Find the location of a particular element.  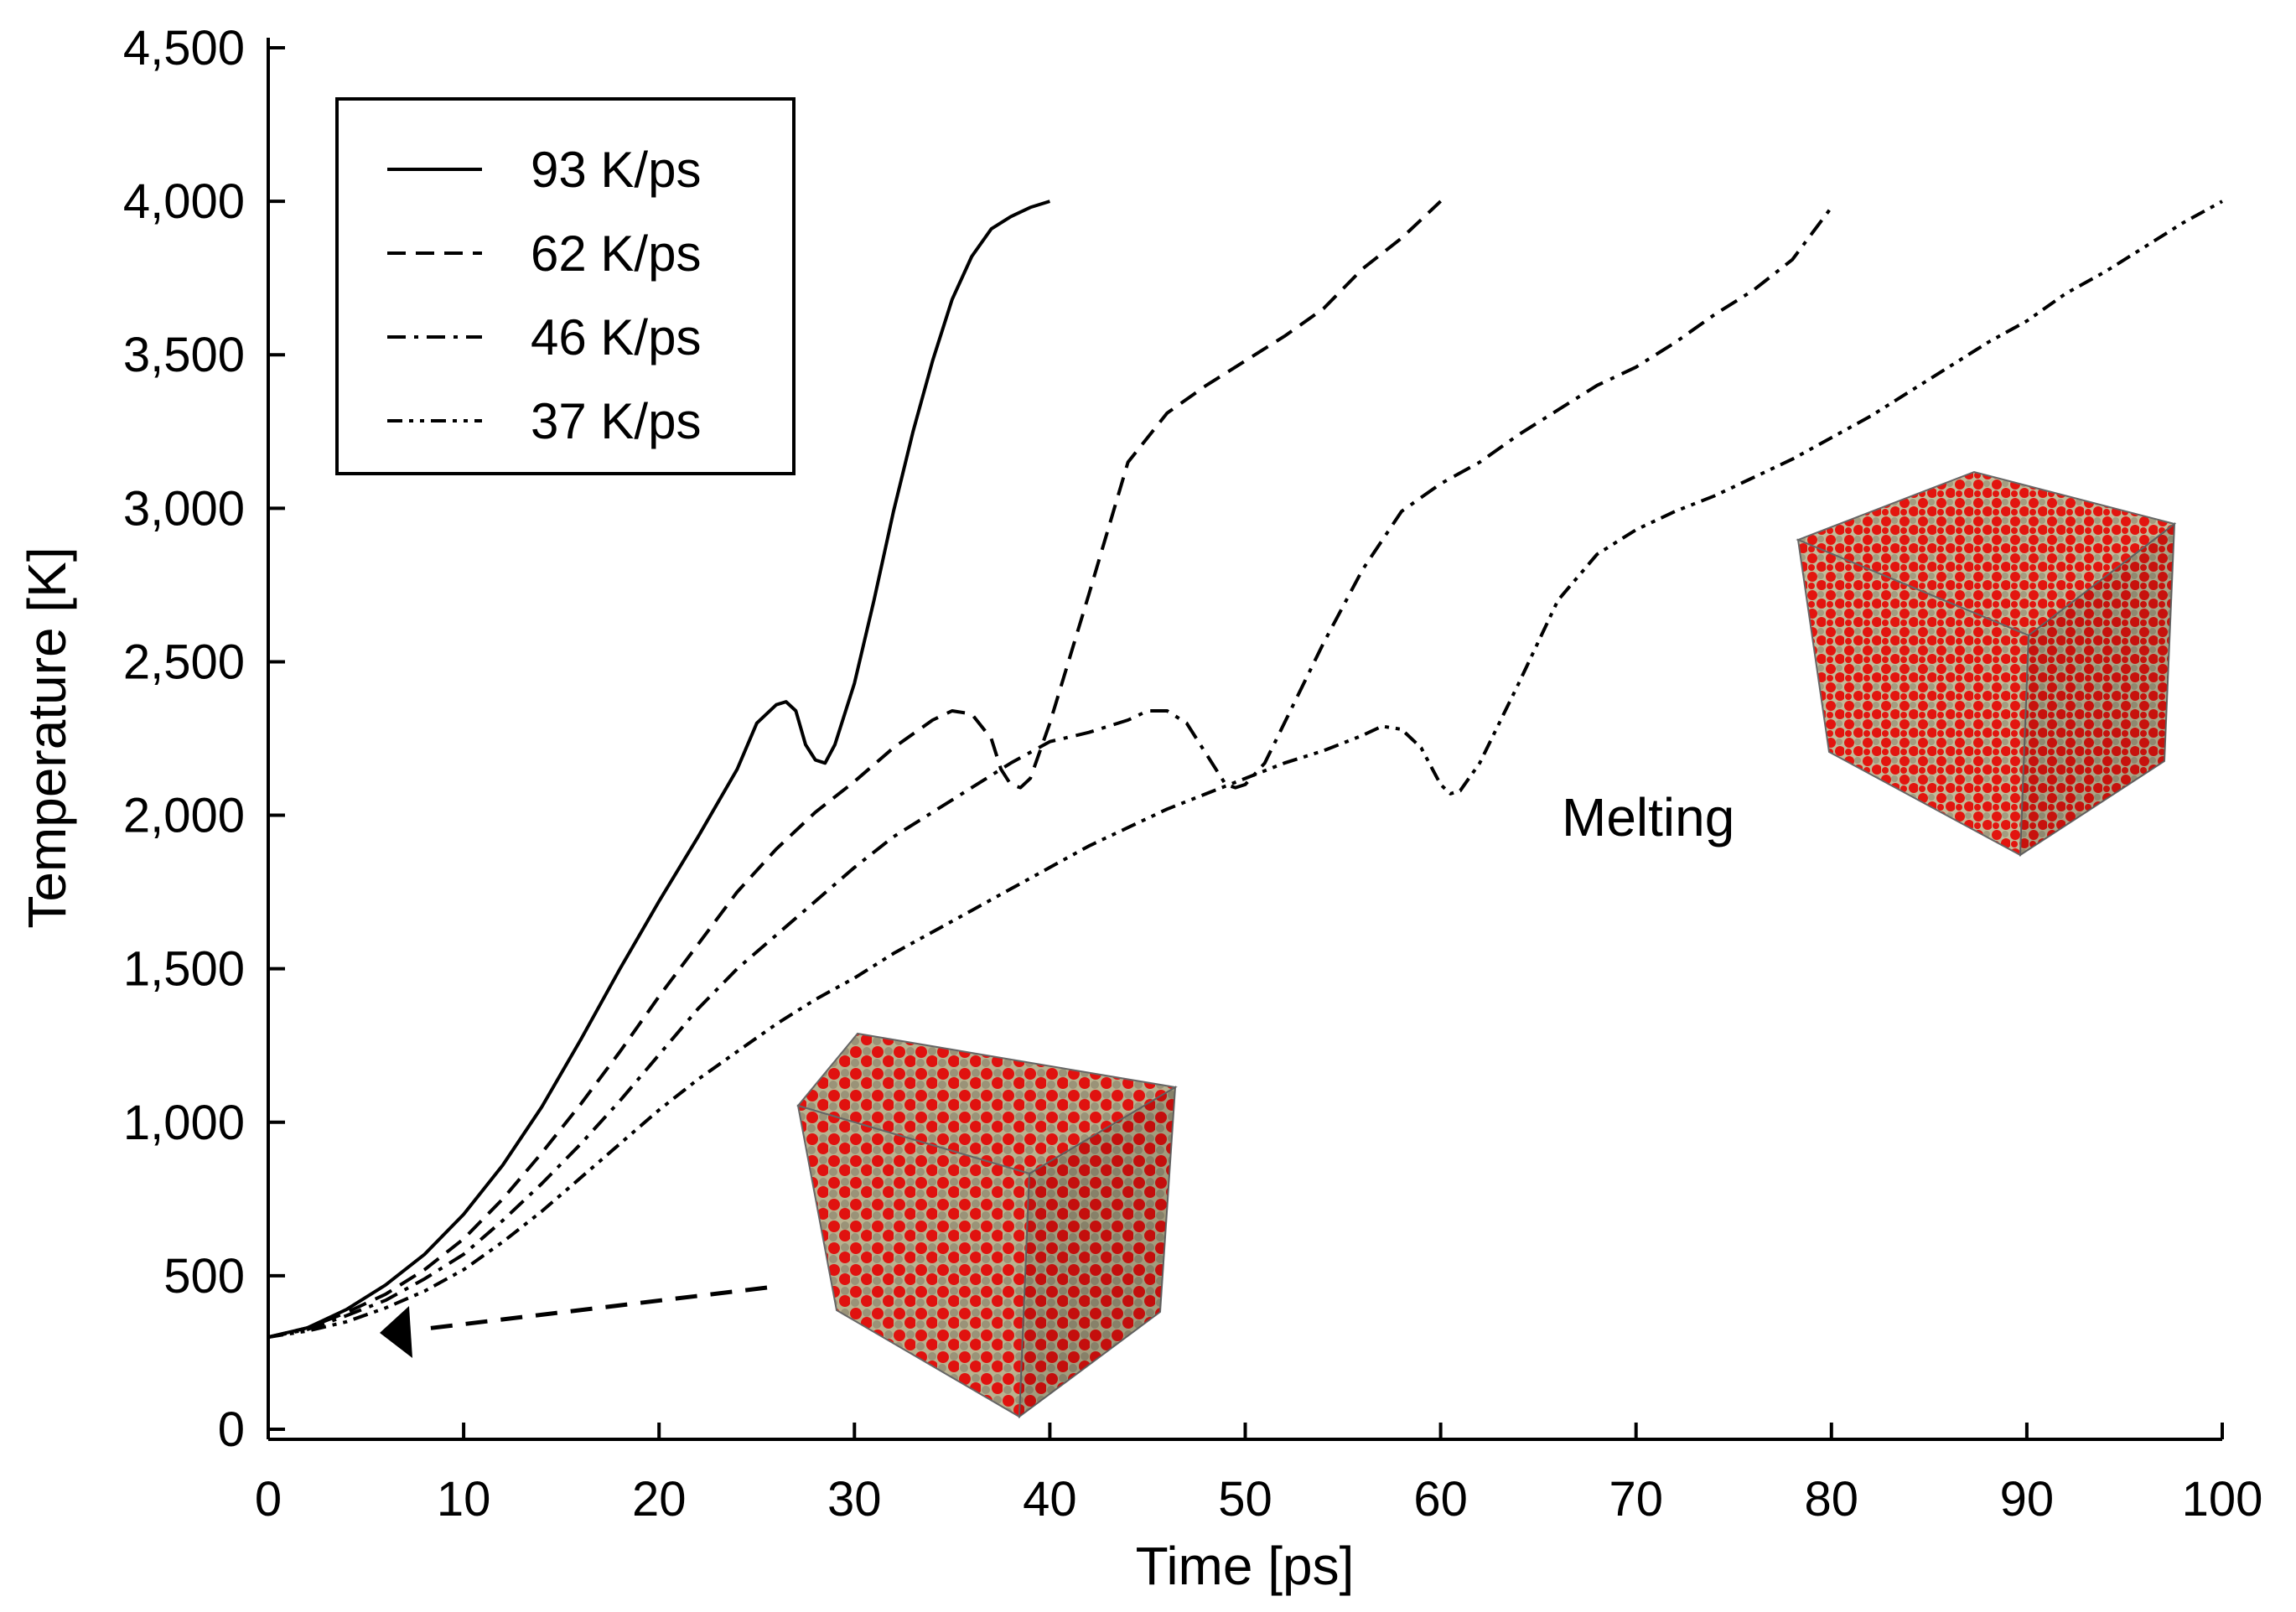

legend: 93 K/ps 62 K/ps 46 K/ps 37 K/ps is located at coordinates (565, 286).